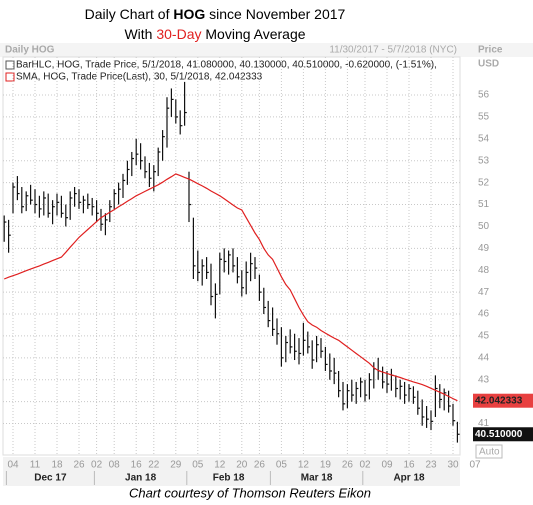 This screenshot has width=533, height=505. Describe the element at coordinates (484, 182) in the screenshot. I see `y-tick-label: 52` at that location.